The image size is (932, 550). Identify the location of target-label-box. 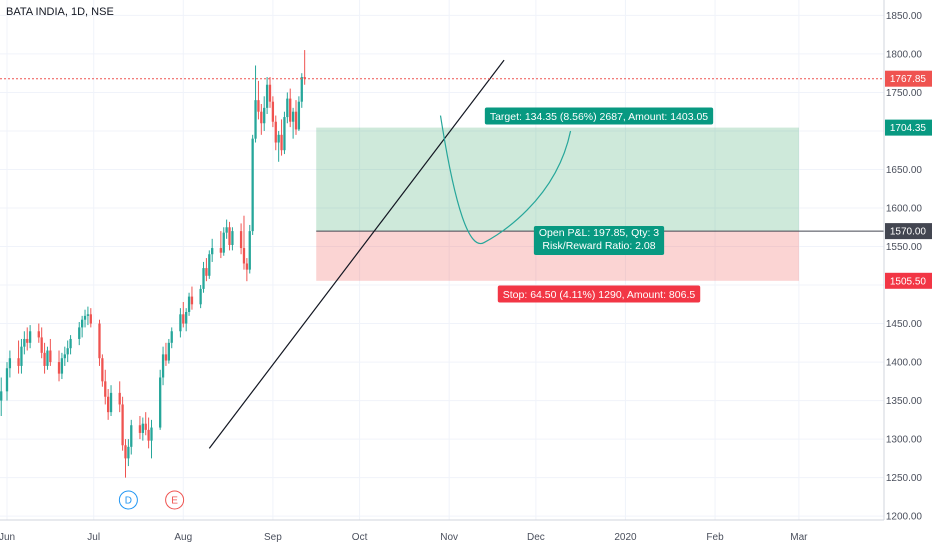
(599, 116).